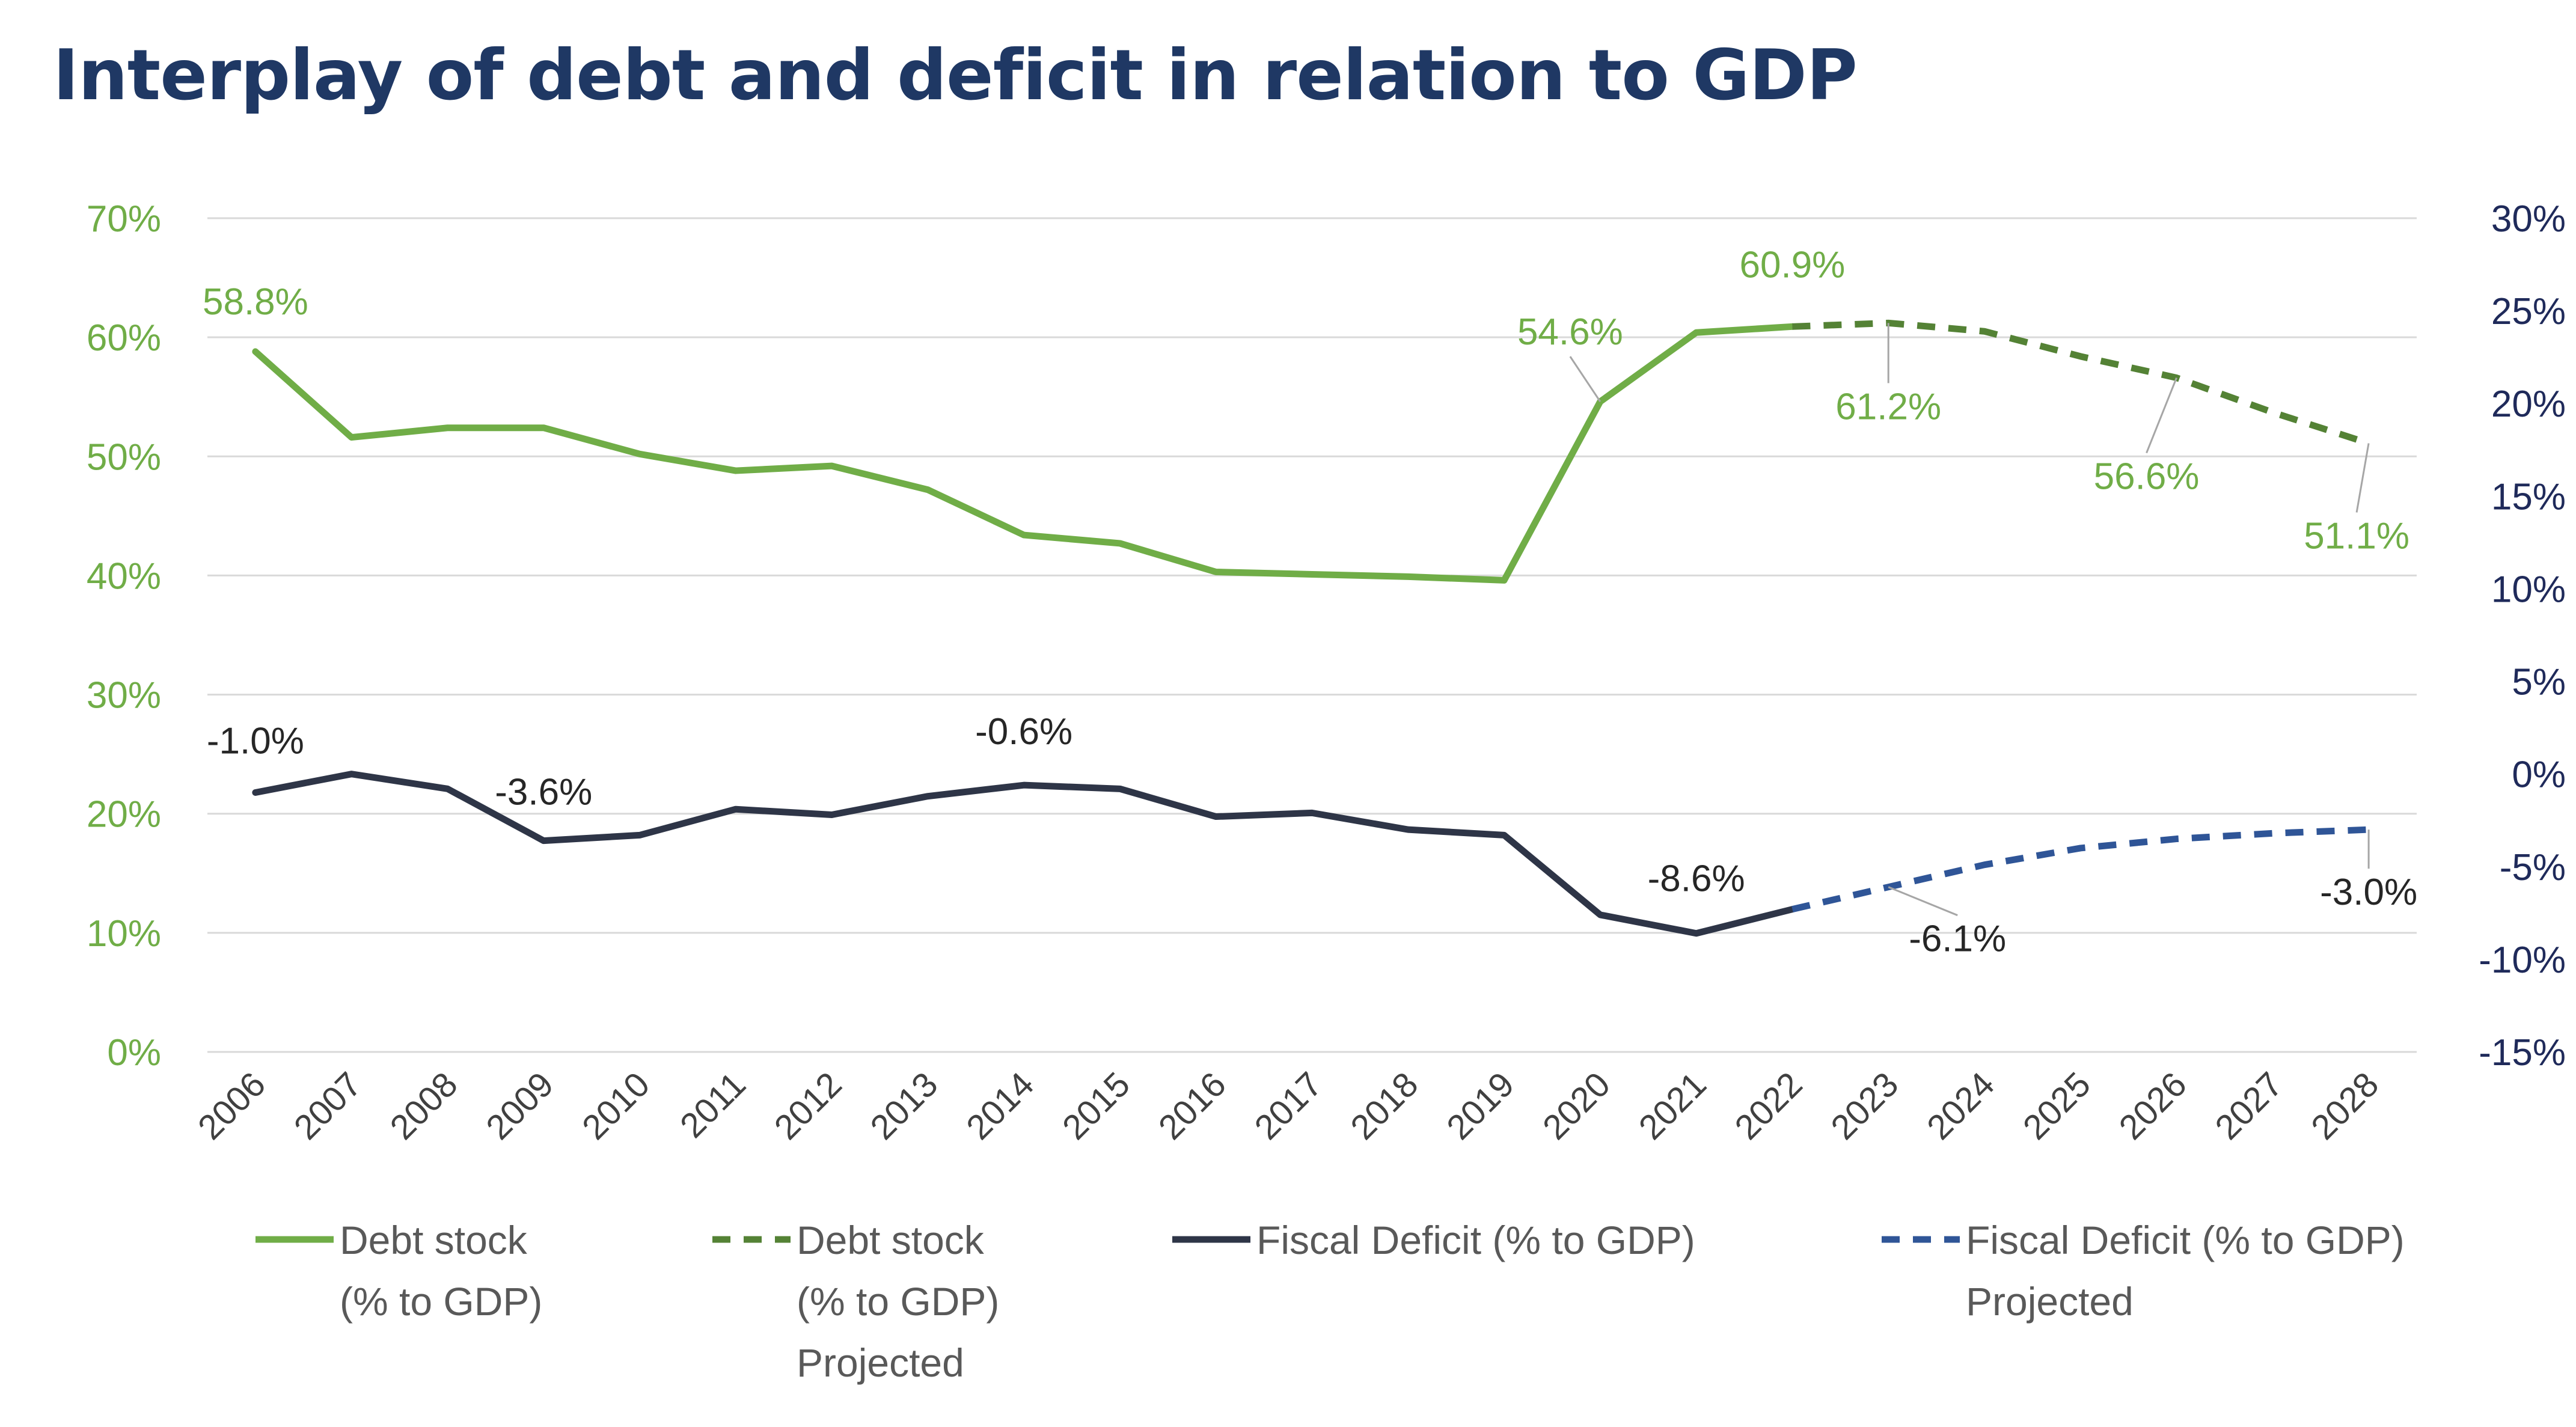 This screenshot has height=1427, width=2576. I want to click on y-right-tick-label: -5%, so click(2533, 868).